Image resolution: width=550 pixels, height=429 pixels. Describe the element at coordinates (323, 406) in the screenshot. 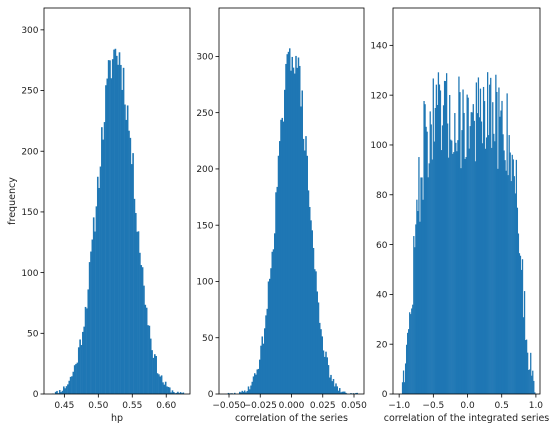

I see `corr-x-tick-label: 0.025` at that location.